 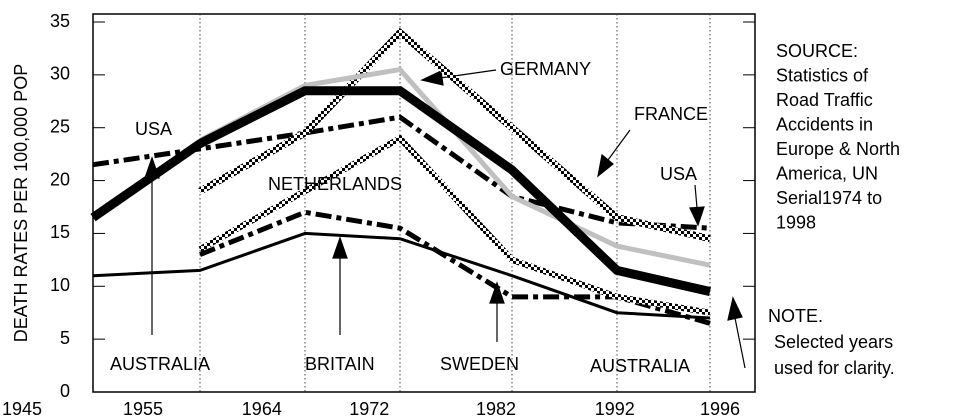 What do you see at coordinates (479, 364) in the screenshot?
I see `series-label: SWEDEN` at bounding box center [479, 364].